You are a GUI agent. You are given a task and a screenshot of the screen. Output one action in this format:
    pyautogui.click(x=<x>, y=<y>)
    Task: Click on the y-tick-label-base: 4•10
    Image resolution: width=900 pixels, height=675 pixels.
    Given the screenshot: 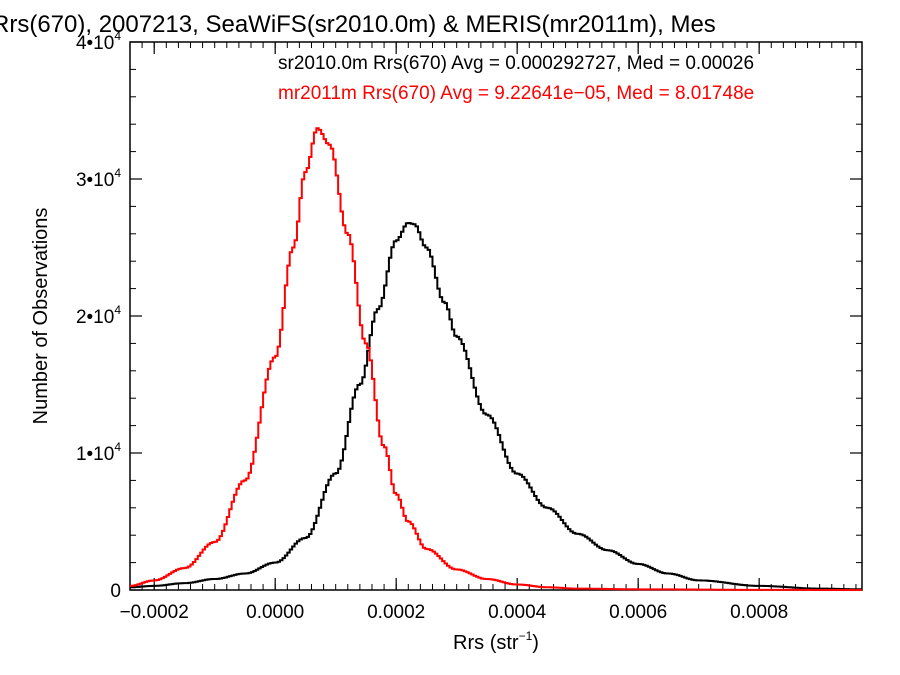 What is the action you would take?
    pyautogui.click(x=95, y=43)
    